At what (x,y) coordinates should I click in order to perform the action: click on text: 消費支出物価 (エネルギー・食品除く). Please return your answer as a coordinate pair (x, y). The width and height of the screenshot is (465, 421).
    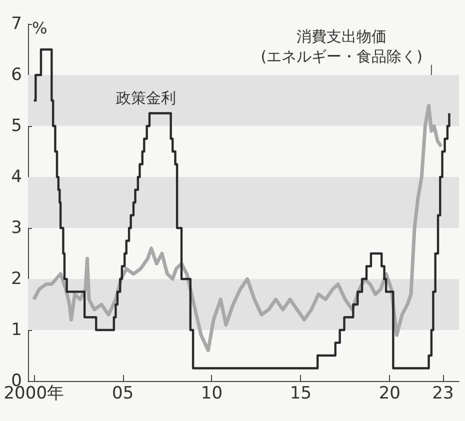
    Looking at the image, I should click on (341, 47).